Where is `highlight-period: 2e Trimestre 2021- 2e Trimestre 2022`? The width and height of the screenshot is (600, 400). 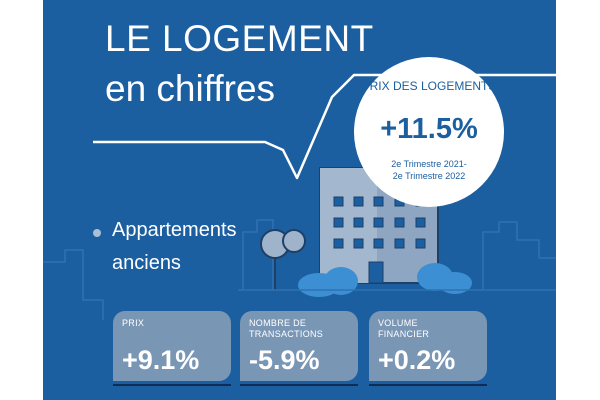
highlight-period: 2e Trimestre 2021- 2e Trimestre 2022 is located at coordinates (429, 170).